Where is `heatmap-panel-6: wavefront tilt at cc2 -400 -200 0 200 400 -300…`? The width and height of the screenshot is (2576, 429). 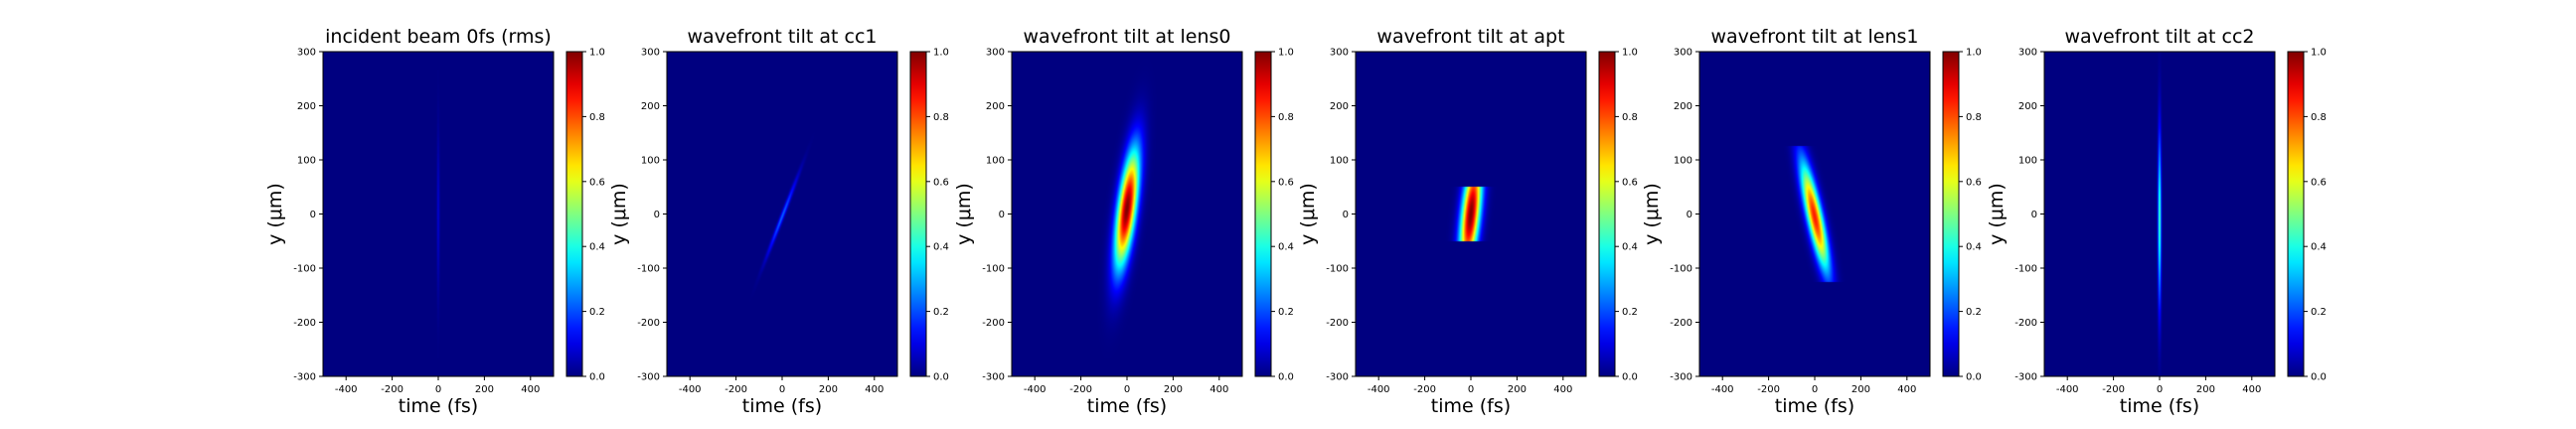 heatmap-panel-6: wavefront tilt at cc2 -400 -200 0 200 400 -300… is located at coordinates (2156, 222).